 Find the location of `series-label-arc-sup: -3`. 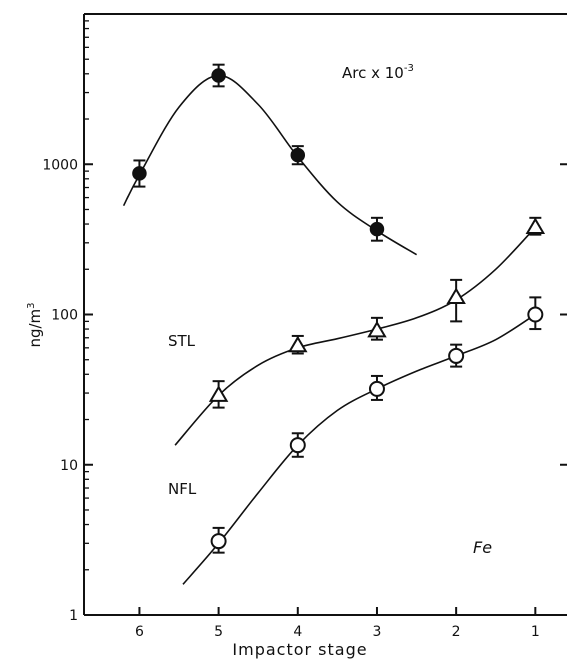

series-label-arc-sup: -3 is located at coordinates (409, 68).